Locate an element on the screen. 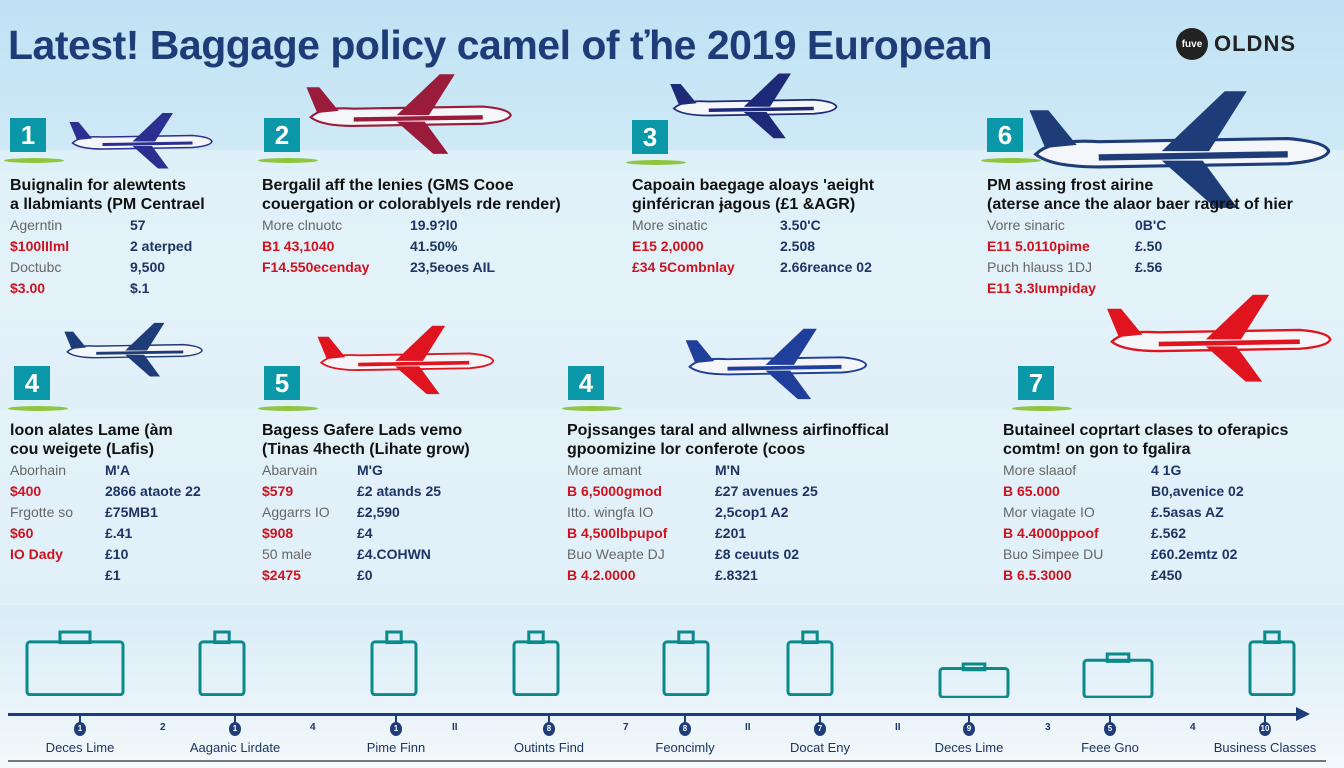  card-title-line: gpoomizine lor conferote (coos is located at coordinates (686, 449).